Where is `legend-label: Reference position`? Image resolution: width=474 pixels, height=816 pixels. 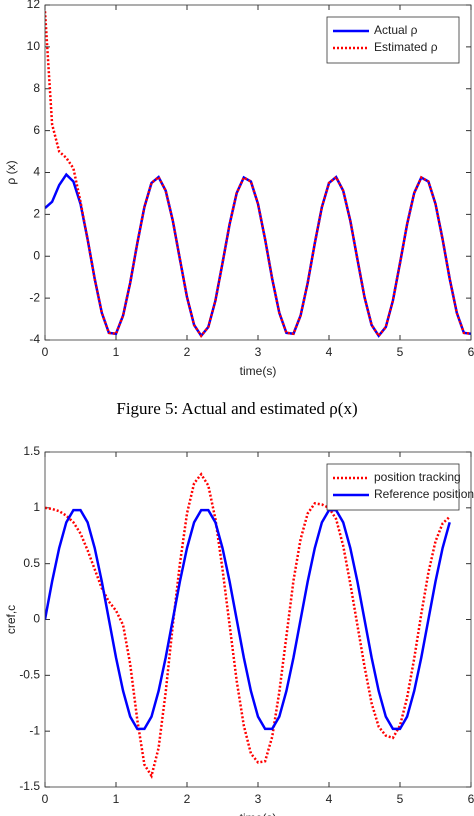
legend-label: Reference position is located at coordinates (424, 494).